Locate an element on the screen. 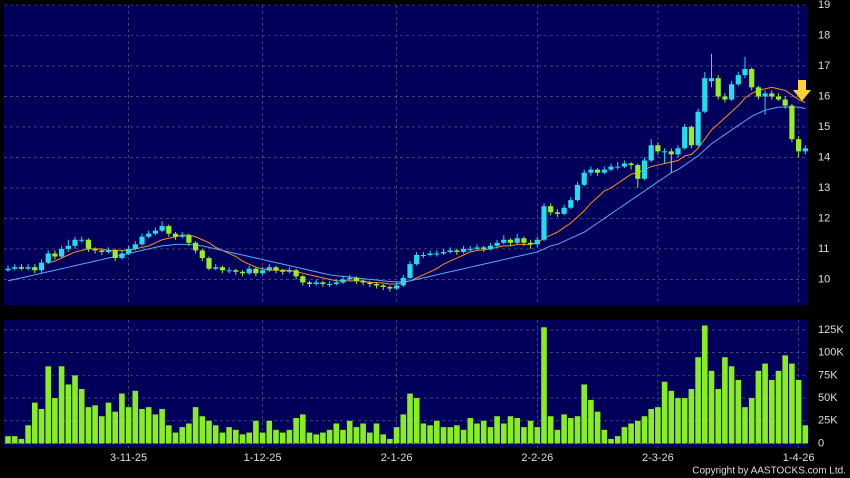  y-tick-label: 13 is located at coordinates (824, 188).